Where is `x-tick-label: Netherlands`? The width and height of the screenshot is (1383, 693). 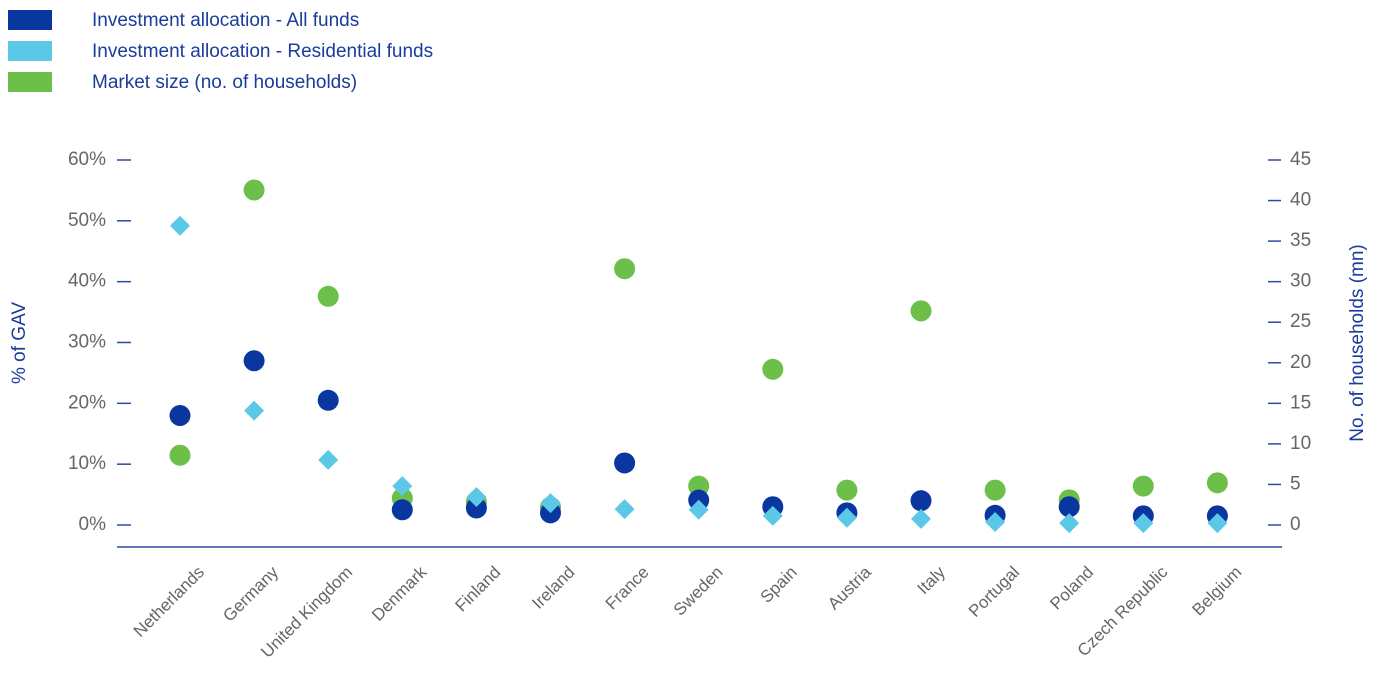 x-tick-label: Netherlands is located at coordinates (169, 602).